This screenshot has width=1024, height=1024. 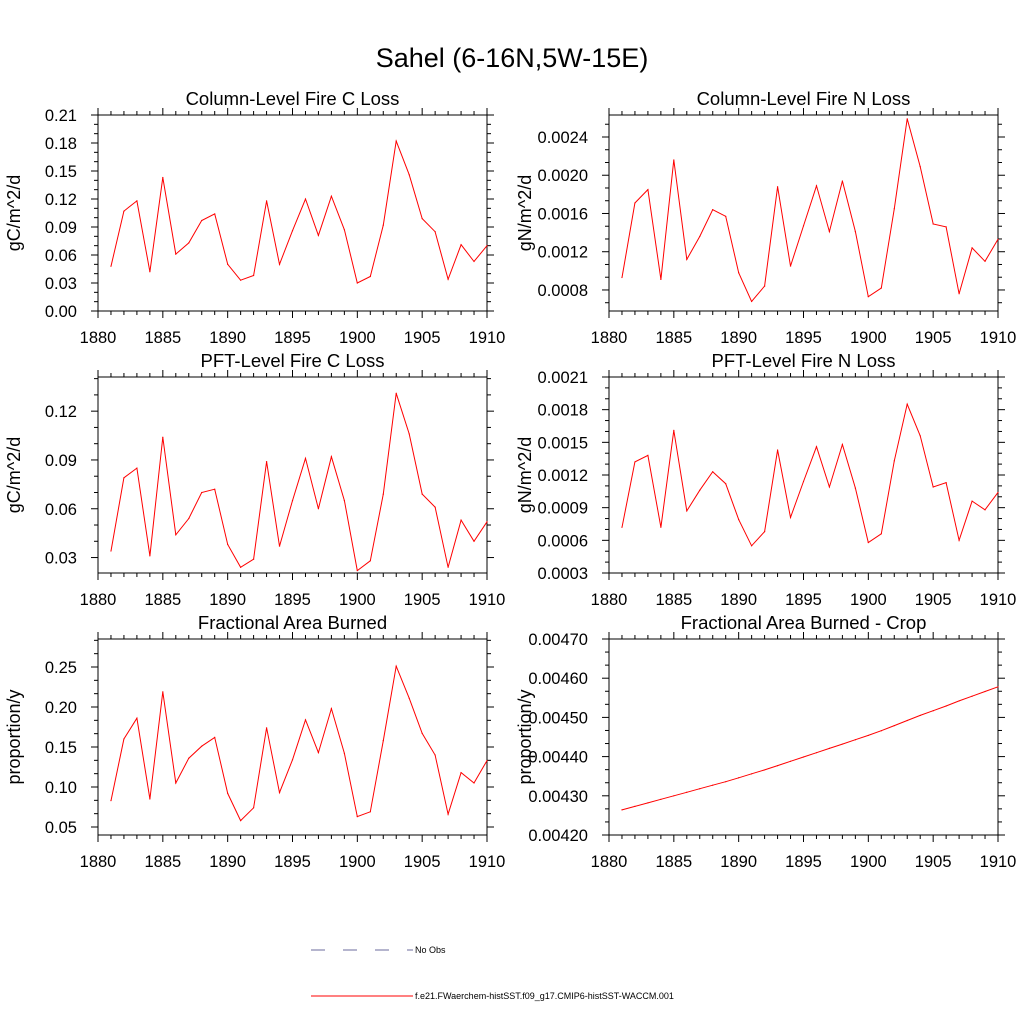 What do you see at coordinates (61, 116) in the screenshot?
I see `y-tick-label: 0.21` at bounding box center [61, 116].